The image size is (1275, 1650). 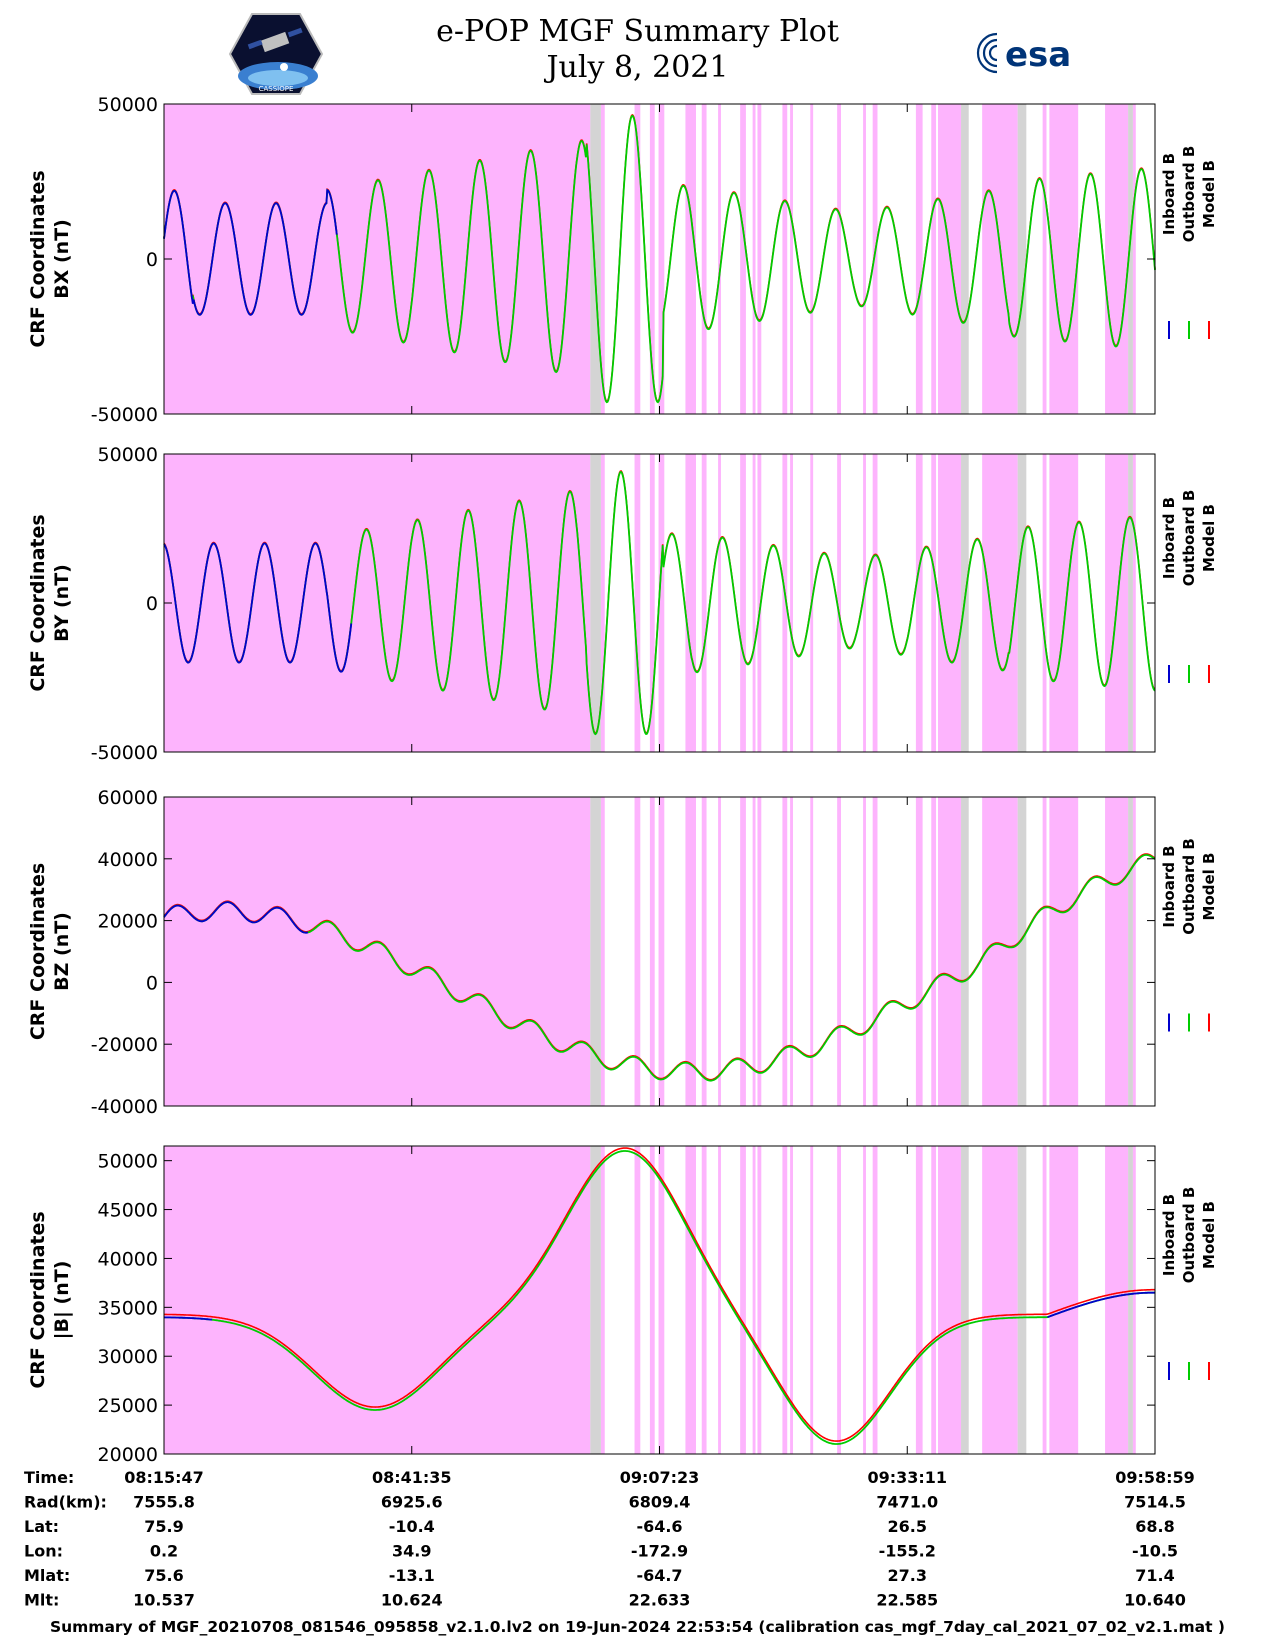 What do you see at coordinates (907, 1502) in the screenshot?
I see `table-cell: 7471.0` at bounding box center [907, 1502].